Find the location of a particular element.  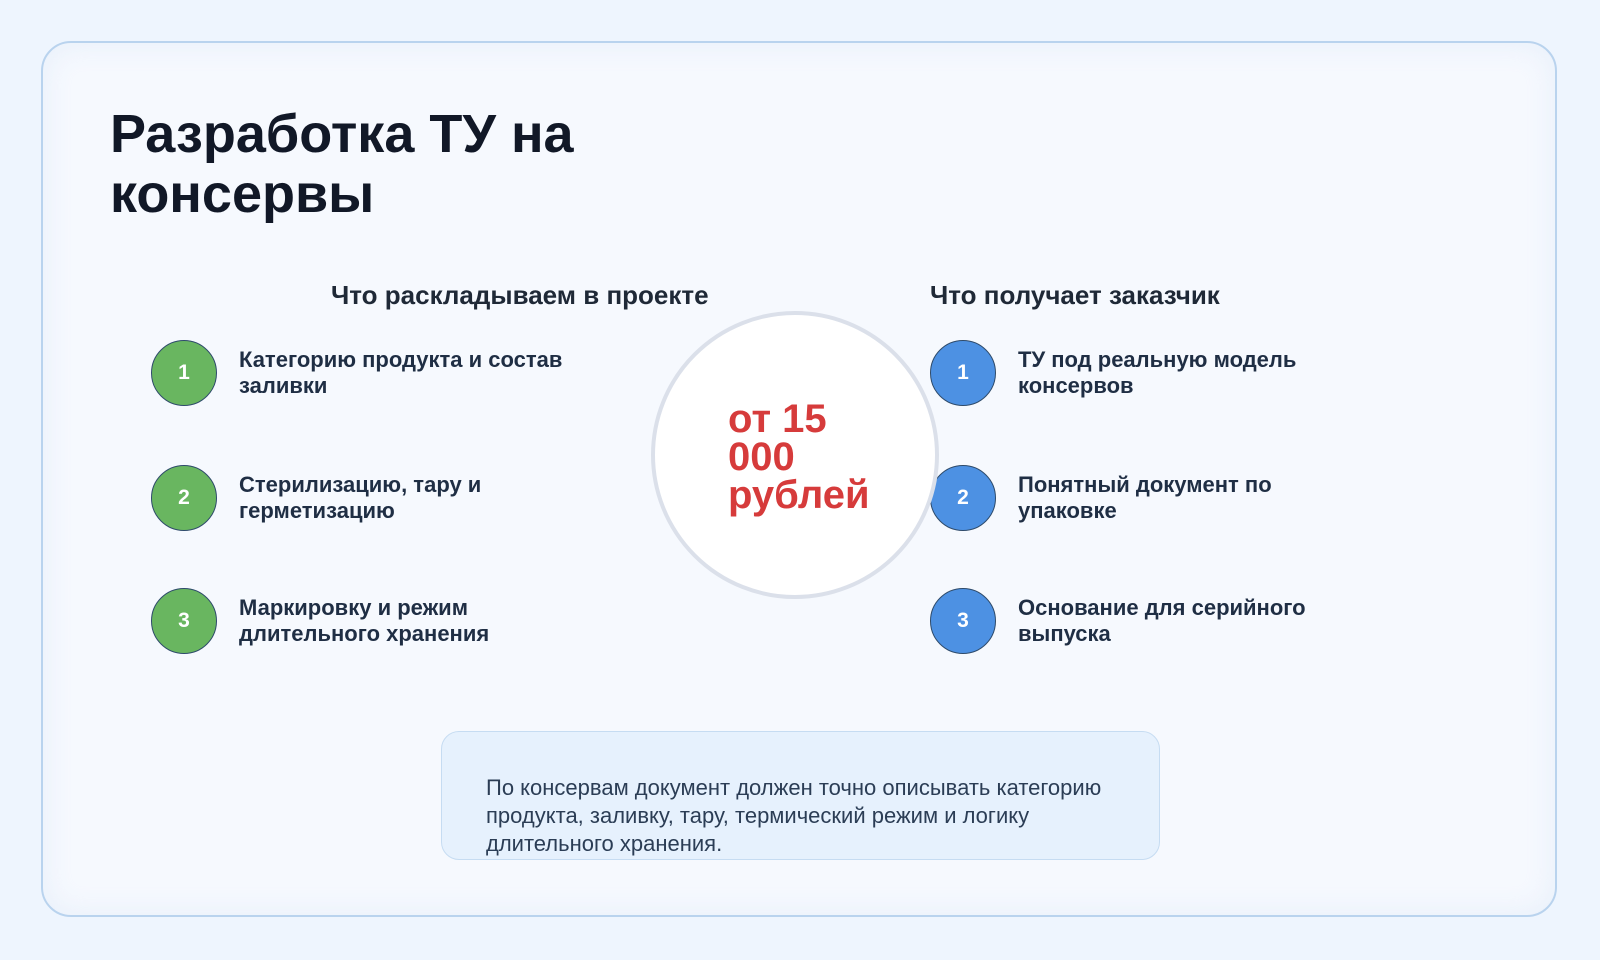

list-item: 1 Категорию продукта и состав заливки is located at coordinates (385, 373).